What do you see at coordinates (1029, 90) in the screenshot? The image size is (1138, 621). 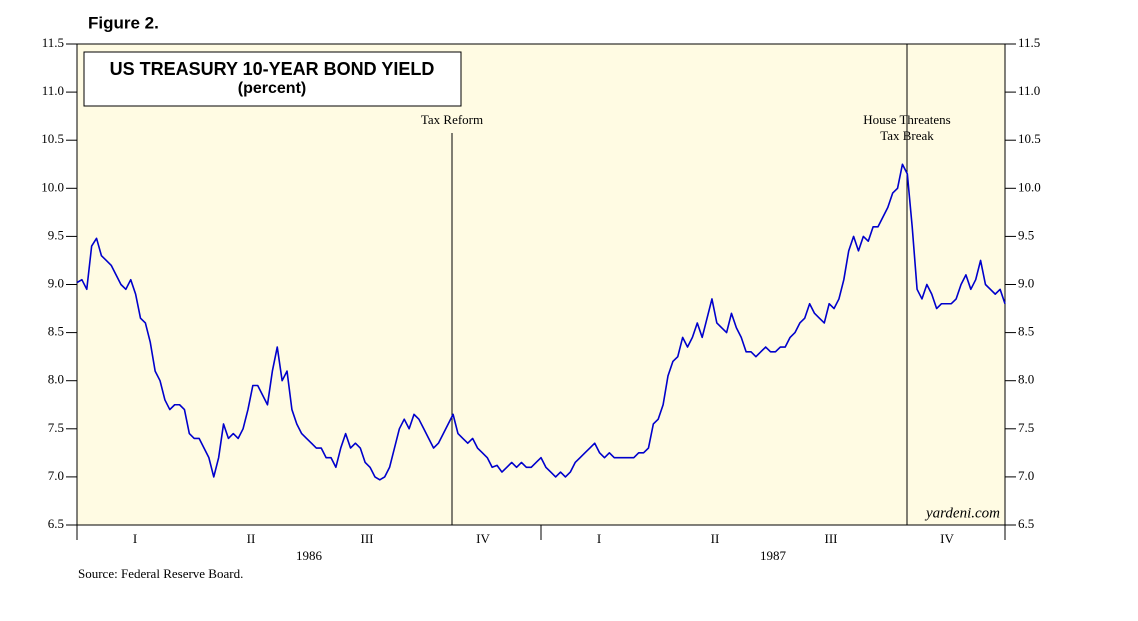 I see `y2-tick-label: 11.0` at bounding box center [1029, 90].